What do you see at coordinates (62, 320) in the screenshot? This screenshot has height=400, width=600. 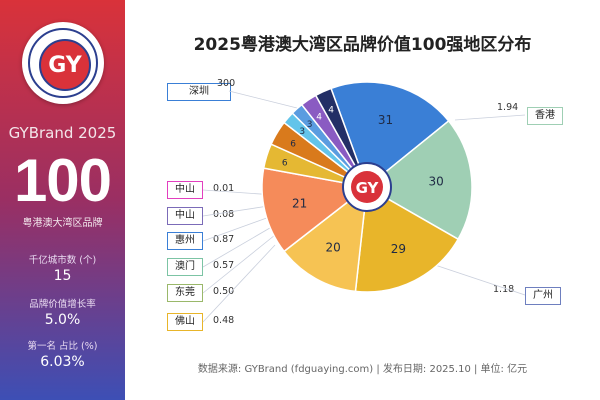 I see `stat-value-2: 5.0%` at bounding box center [62, 320].